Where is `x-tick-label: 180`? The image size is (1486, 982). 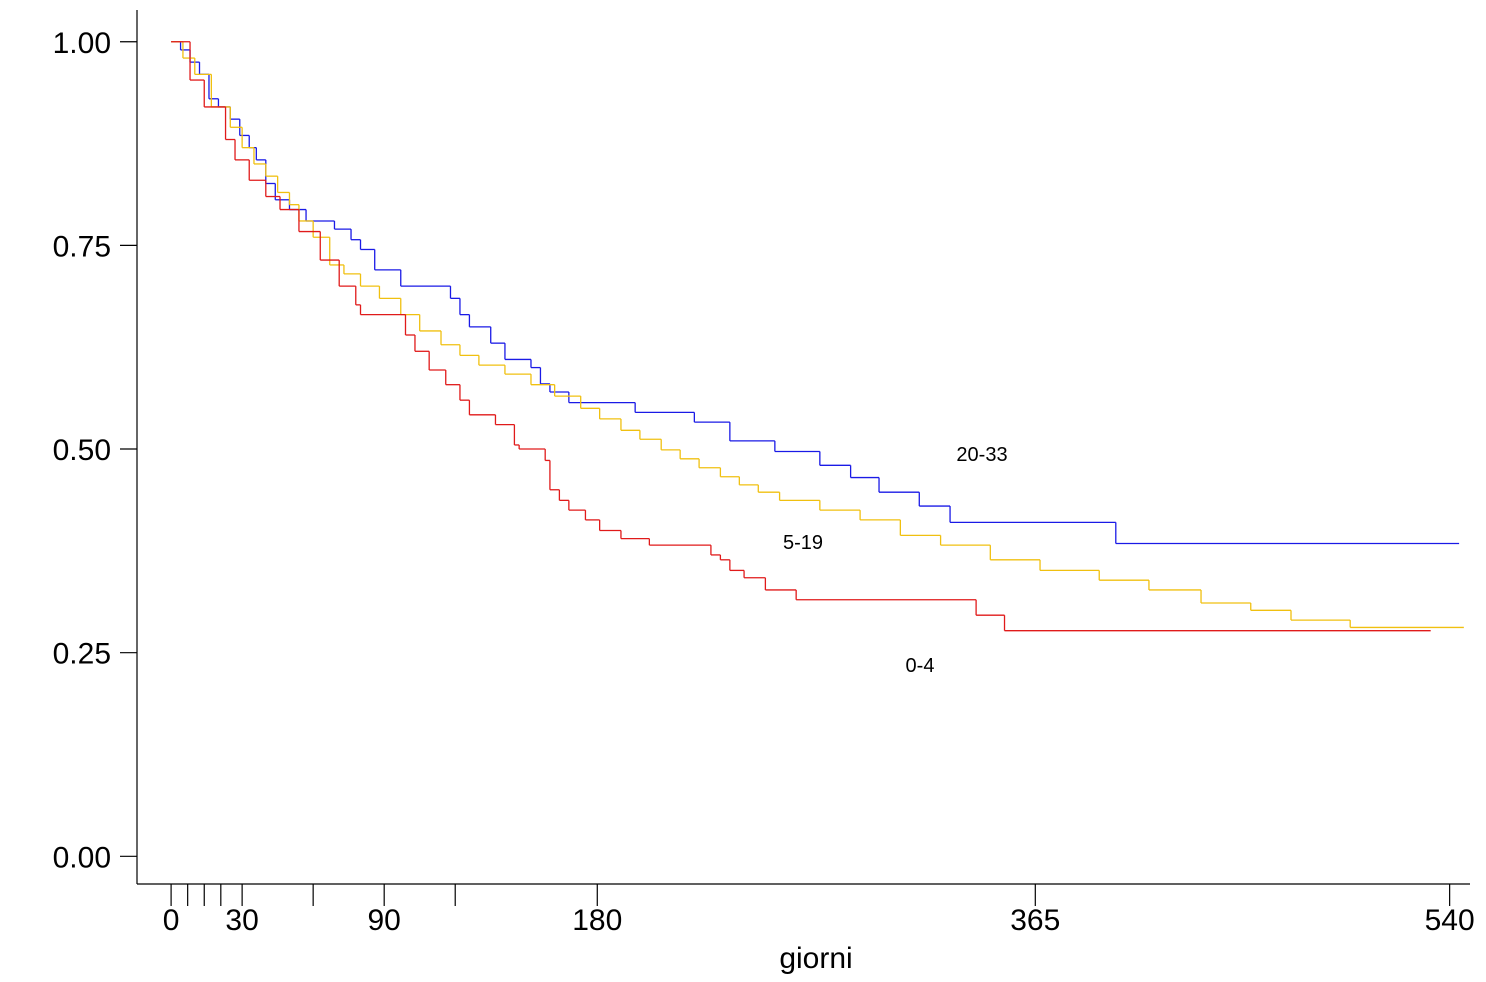 x-tick-label: 180 is located at coordinates (597, 920).